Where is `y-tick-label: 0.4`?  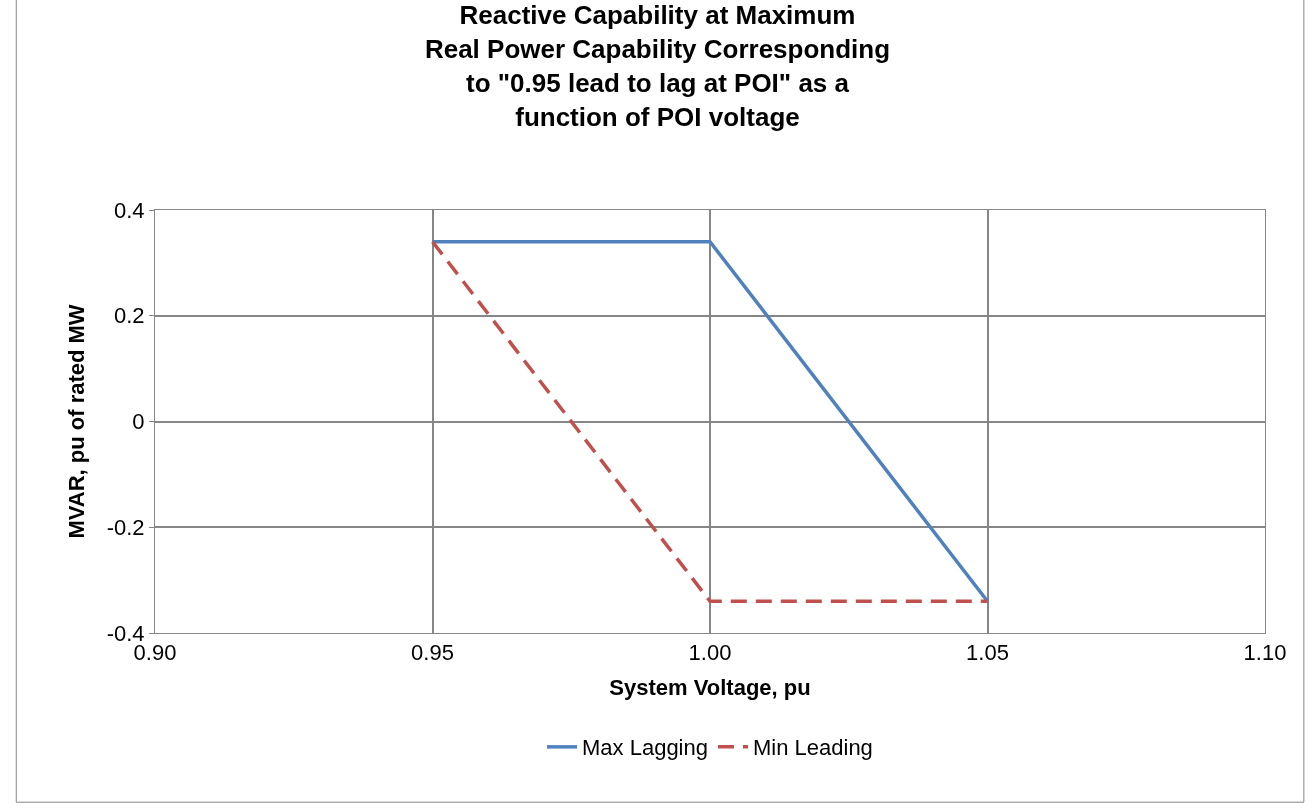 y-tick-label: 0.4 is located at coordinates (129, 210).